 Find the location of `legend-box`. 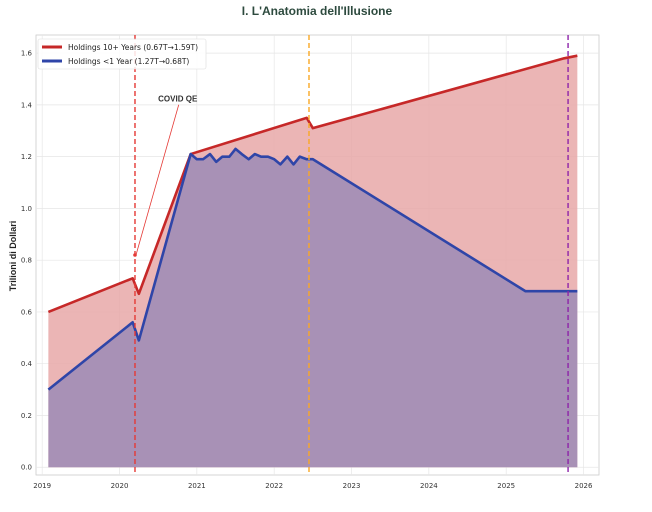

legend-box is located at coordinates (122, 54).